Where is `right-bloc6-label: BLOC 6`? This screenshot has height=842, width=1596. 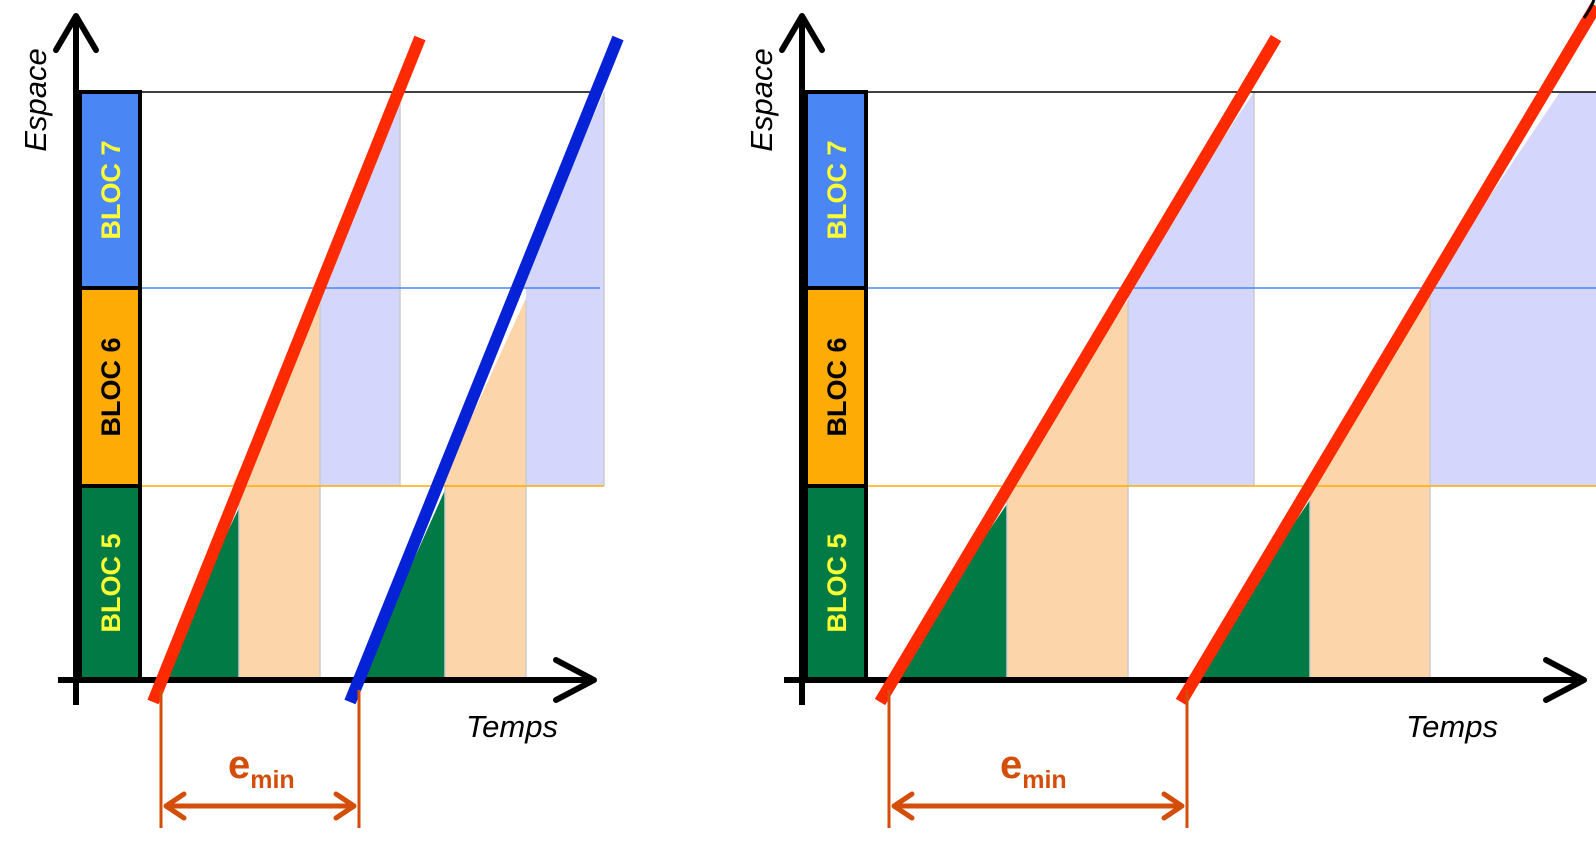 right-bloc6-label: BLOC 6 is located at coordinates (837, 386).